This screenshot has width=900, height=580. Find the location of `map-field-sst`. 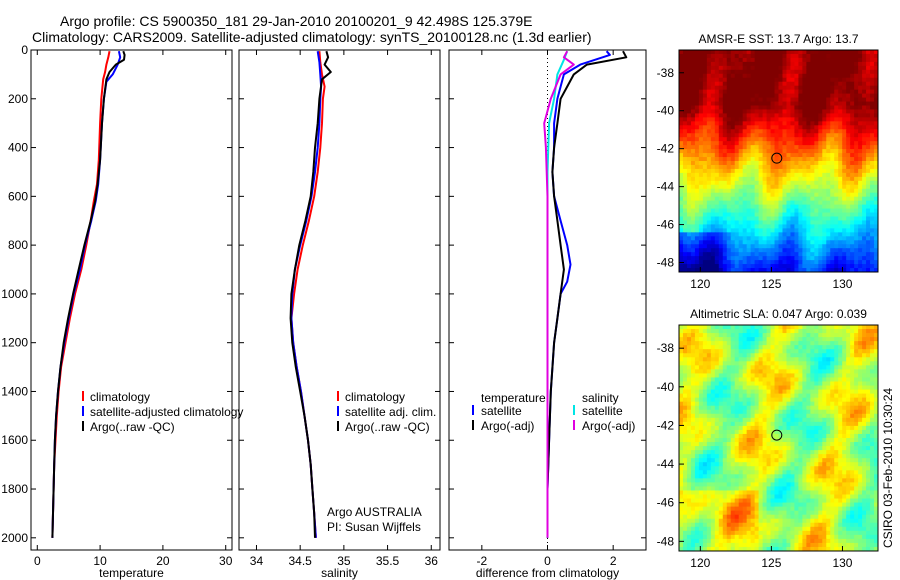

map-field-sst is located at coordinates (778, 161).